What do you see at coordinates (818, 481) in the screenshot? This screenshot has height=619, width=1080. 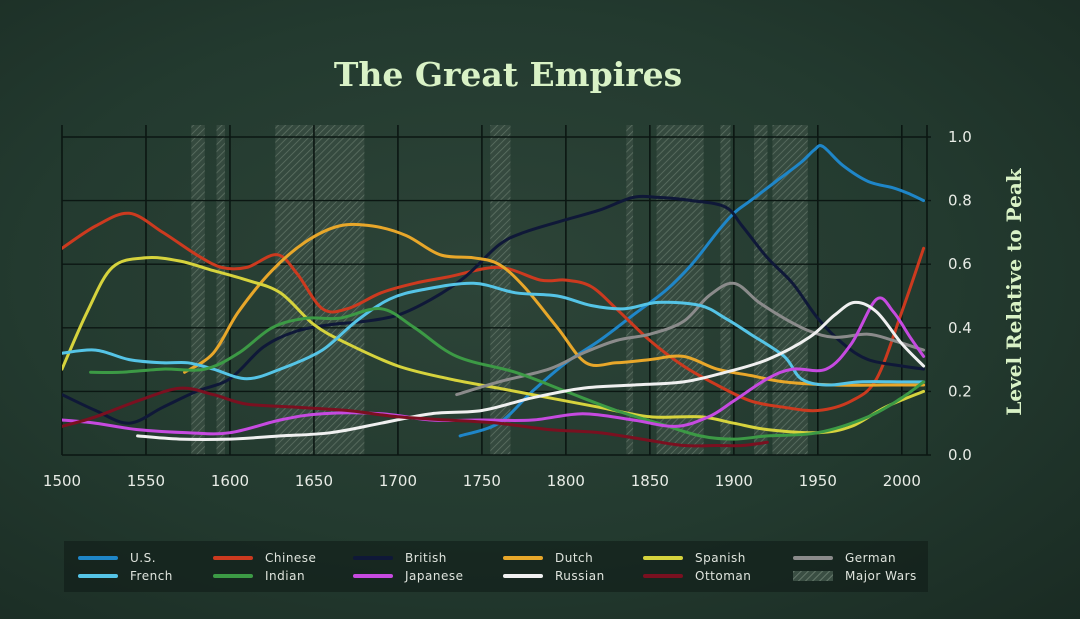 I see `x-tick-label: 1950` at bounding box center [818, 481].